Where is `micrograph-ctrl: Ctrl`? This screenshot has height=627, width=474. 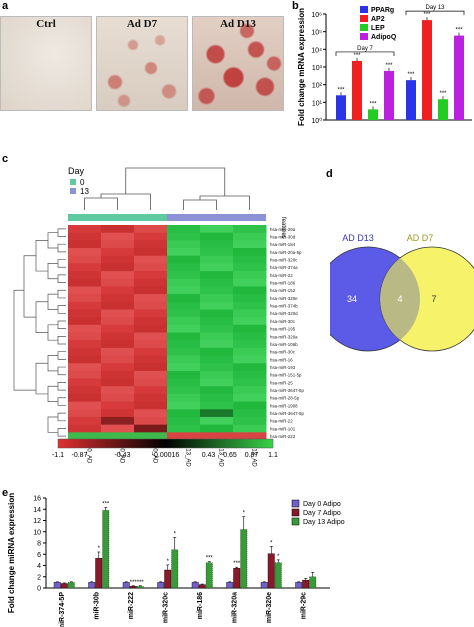
micrograph-ctrl: Ctrl is located at coordinates (46, 63).